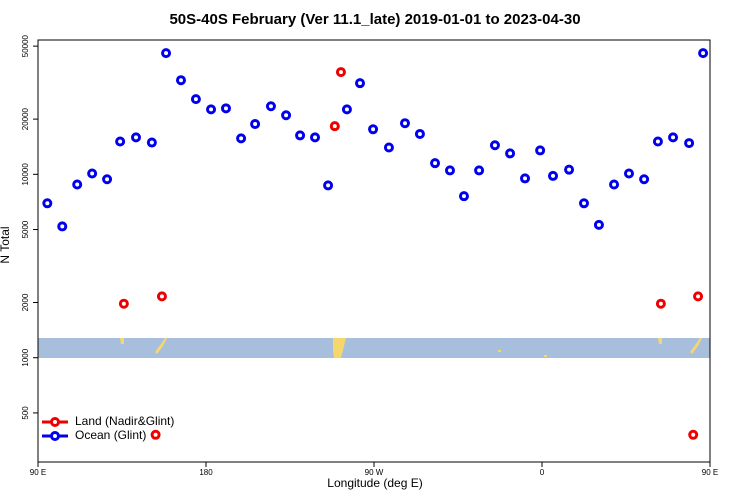 Image resolution: width=750 pixels, height=500 pixels. What do you see at coordinates (542, 472) in the screenshot?
I see `x-tick-label: 0` at bounding box center [542, 472].